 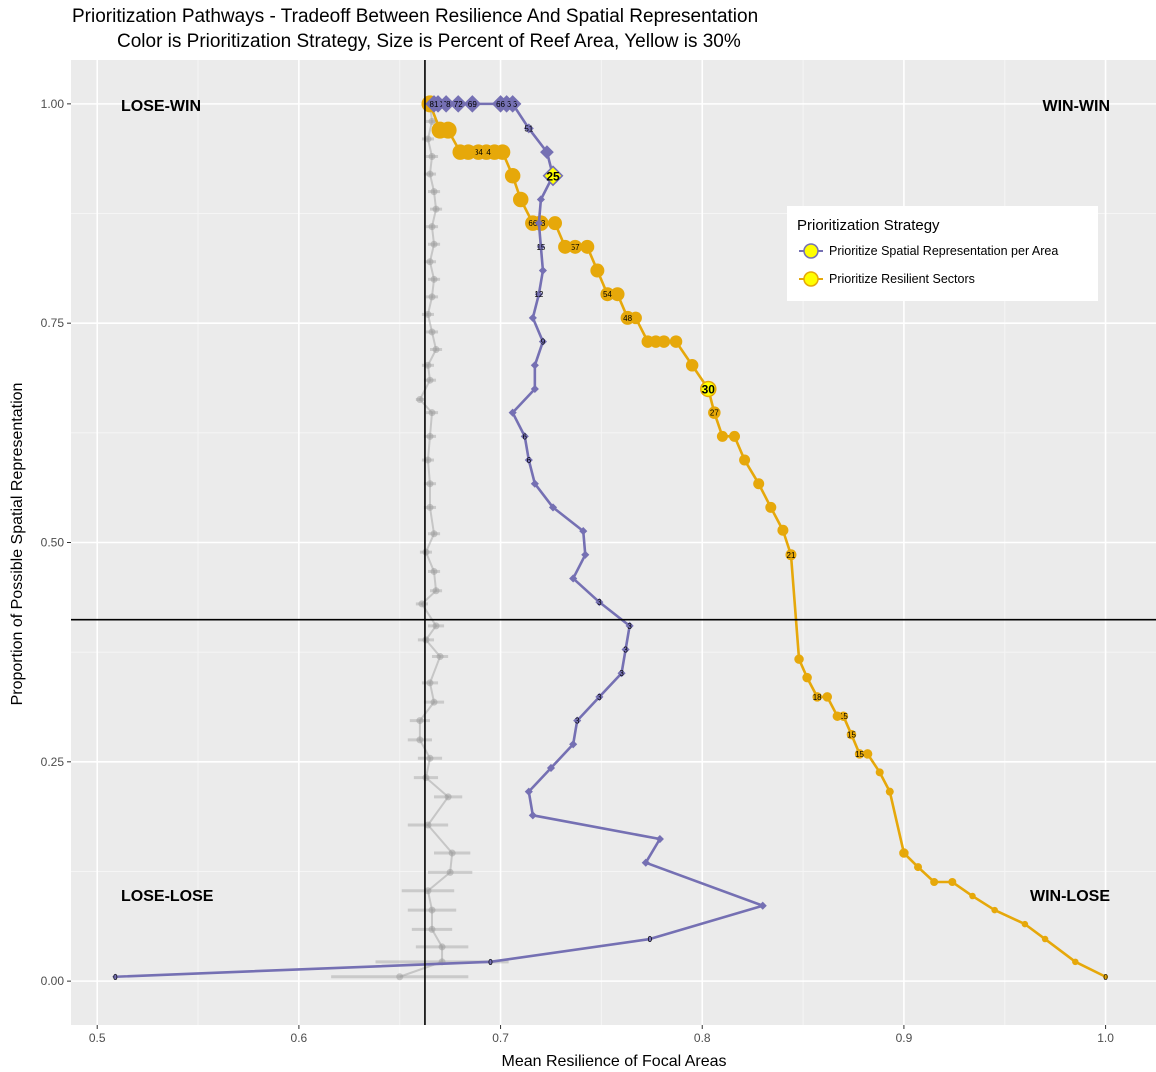 I want to click on x-tick-label: 0.9, so click(x=904, y=1038).